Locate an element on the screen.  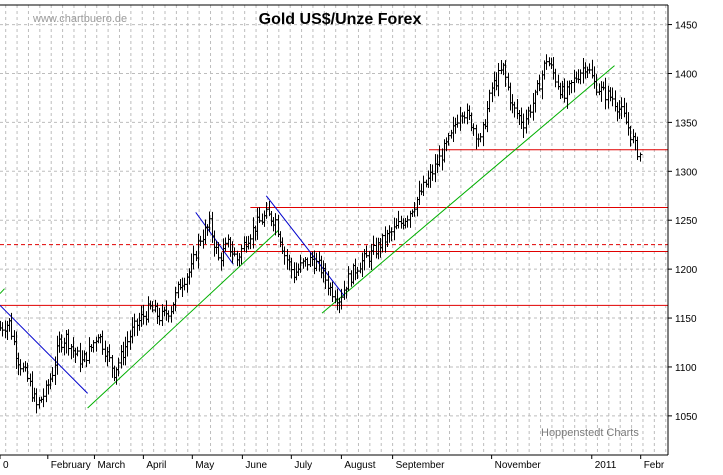
y-tick-label: 1400 is located at coordinates (686, 74).